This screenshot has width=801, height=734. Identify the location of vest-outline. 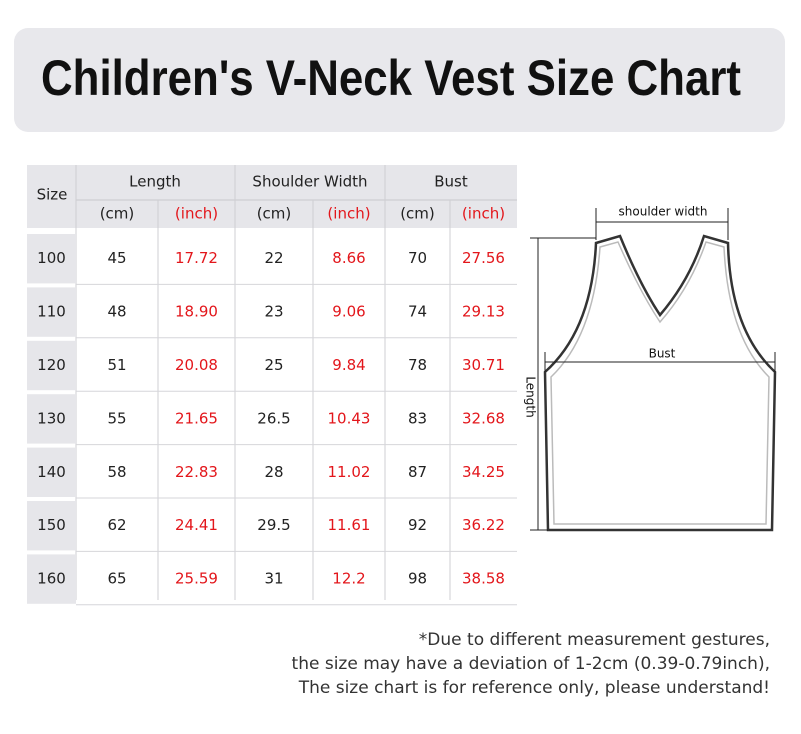
(660, 383).